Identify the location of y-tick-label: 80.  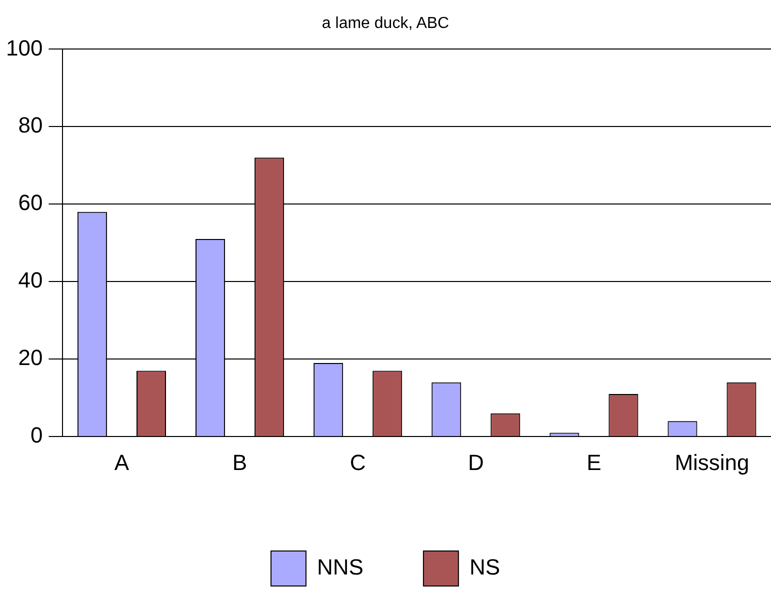
(30, 125).